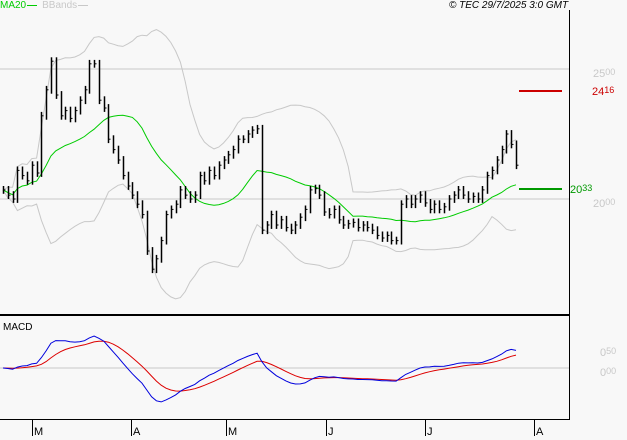 This screenshot has width=627, height=440. What do you see at coordinates (608, 353) in the screenshot?
I see `macd-tick-label: 050` at bounding box center [608, 353].